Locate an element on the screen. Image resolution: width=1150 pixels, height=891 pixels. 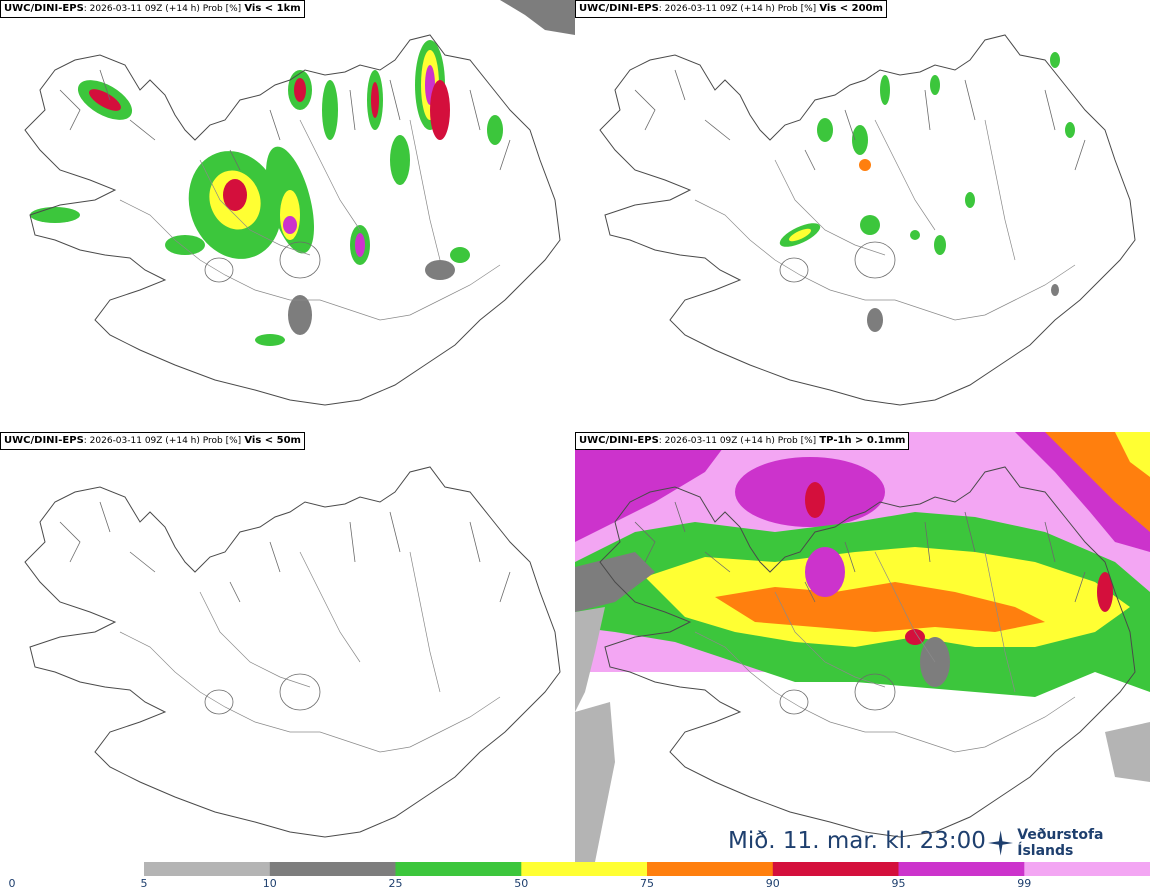
colorbar-tick-label: 95 is located at coordinates (898, 883).